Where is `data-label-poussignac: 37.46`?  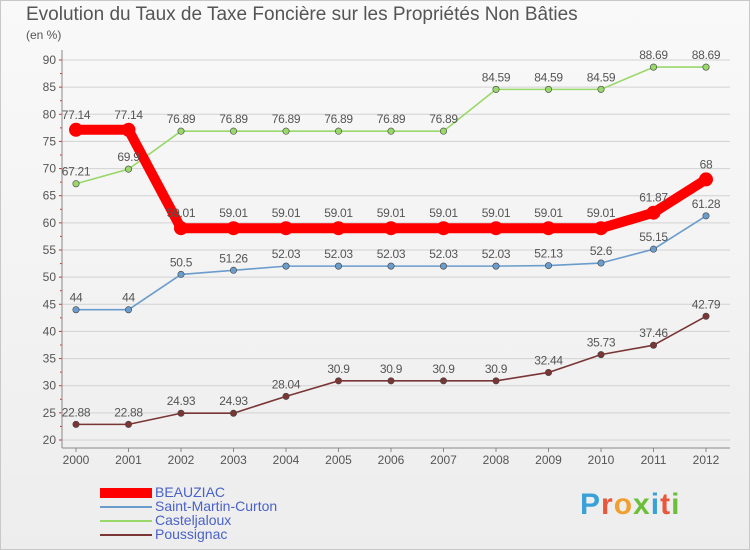
data-label-poussignac: 37.46 is located at coordinates (653, 333).